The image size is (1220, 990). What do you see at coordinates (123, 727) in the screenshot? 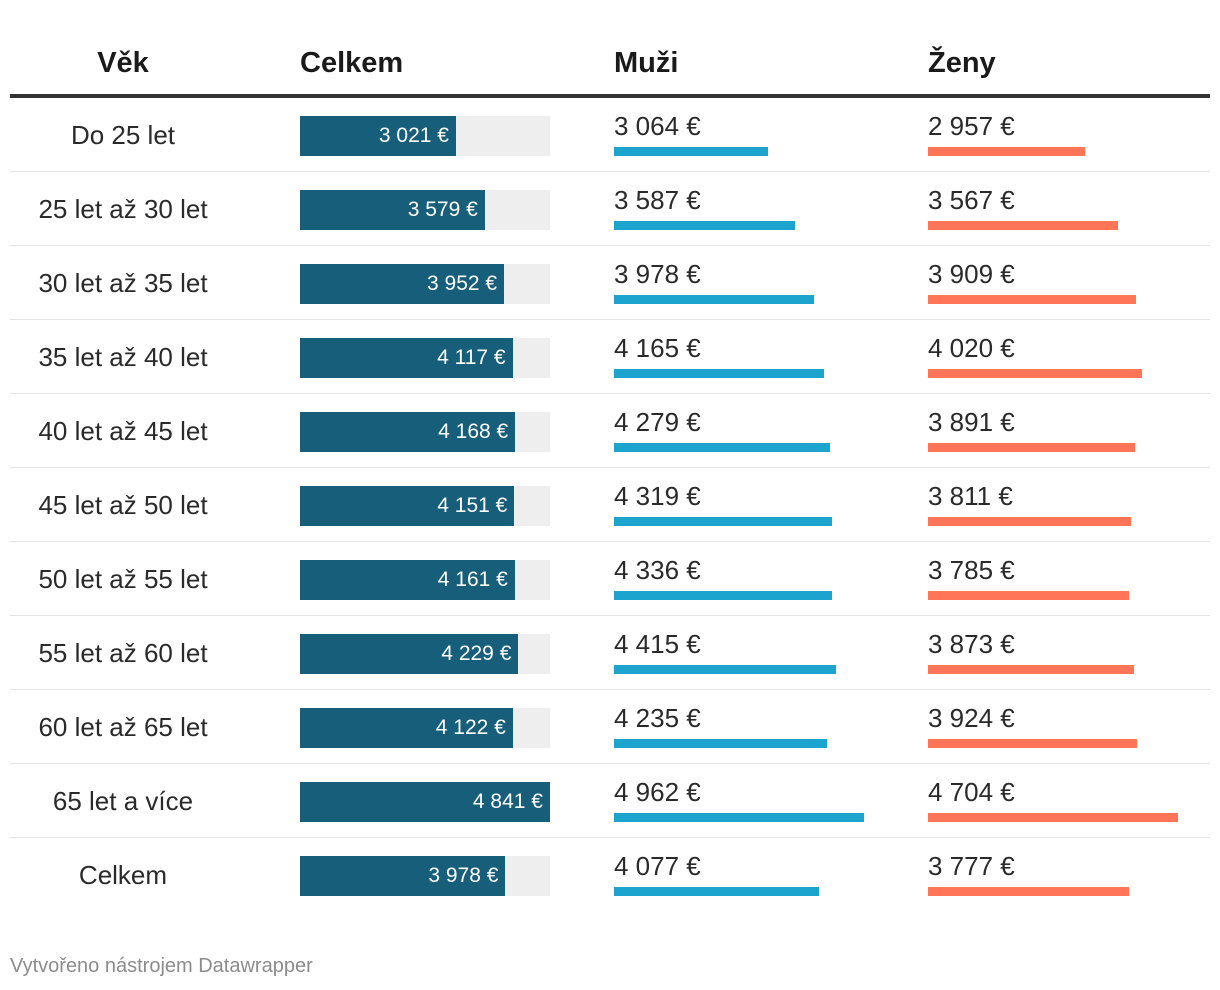
I see `age-label: 60 let až 65 let` at bounding box center [123, 727].